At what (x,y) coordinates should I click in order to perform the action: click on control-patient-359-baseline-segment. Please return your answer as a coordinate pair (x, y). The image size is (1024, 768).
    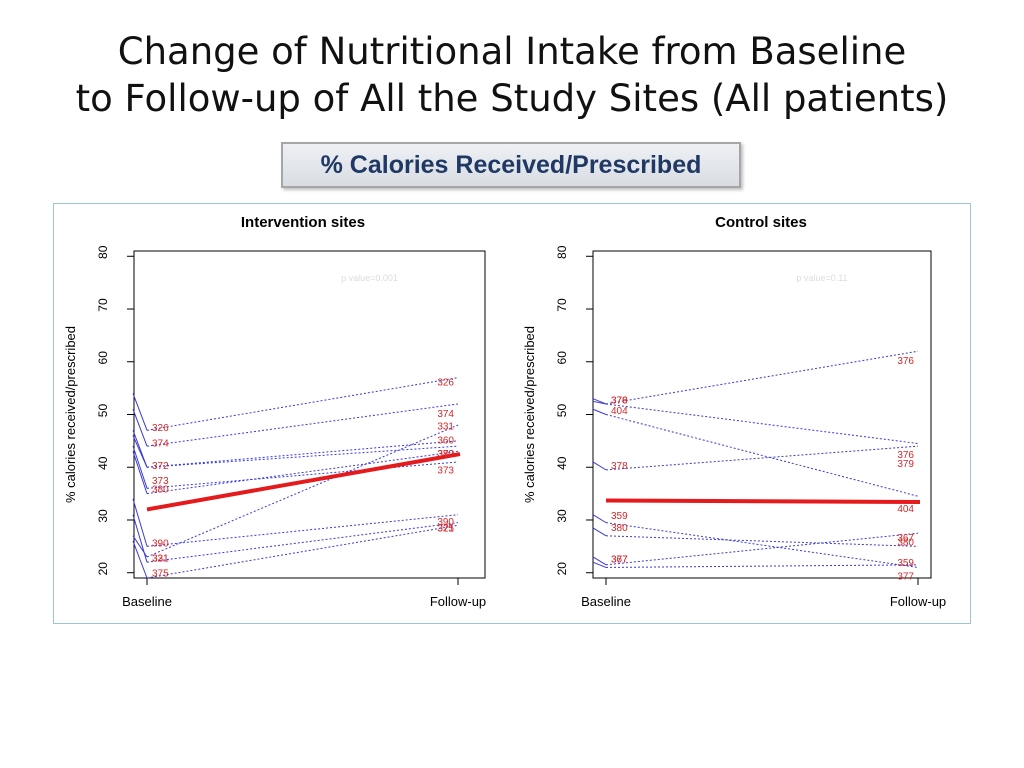
    Looking at the image, I should click on (599, 519).